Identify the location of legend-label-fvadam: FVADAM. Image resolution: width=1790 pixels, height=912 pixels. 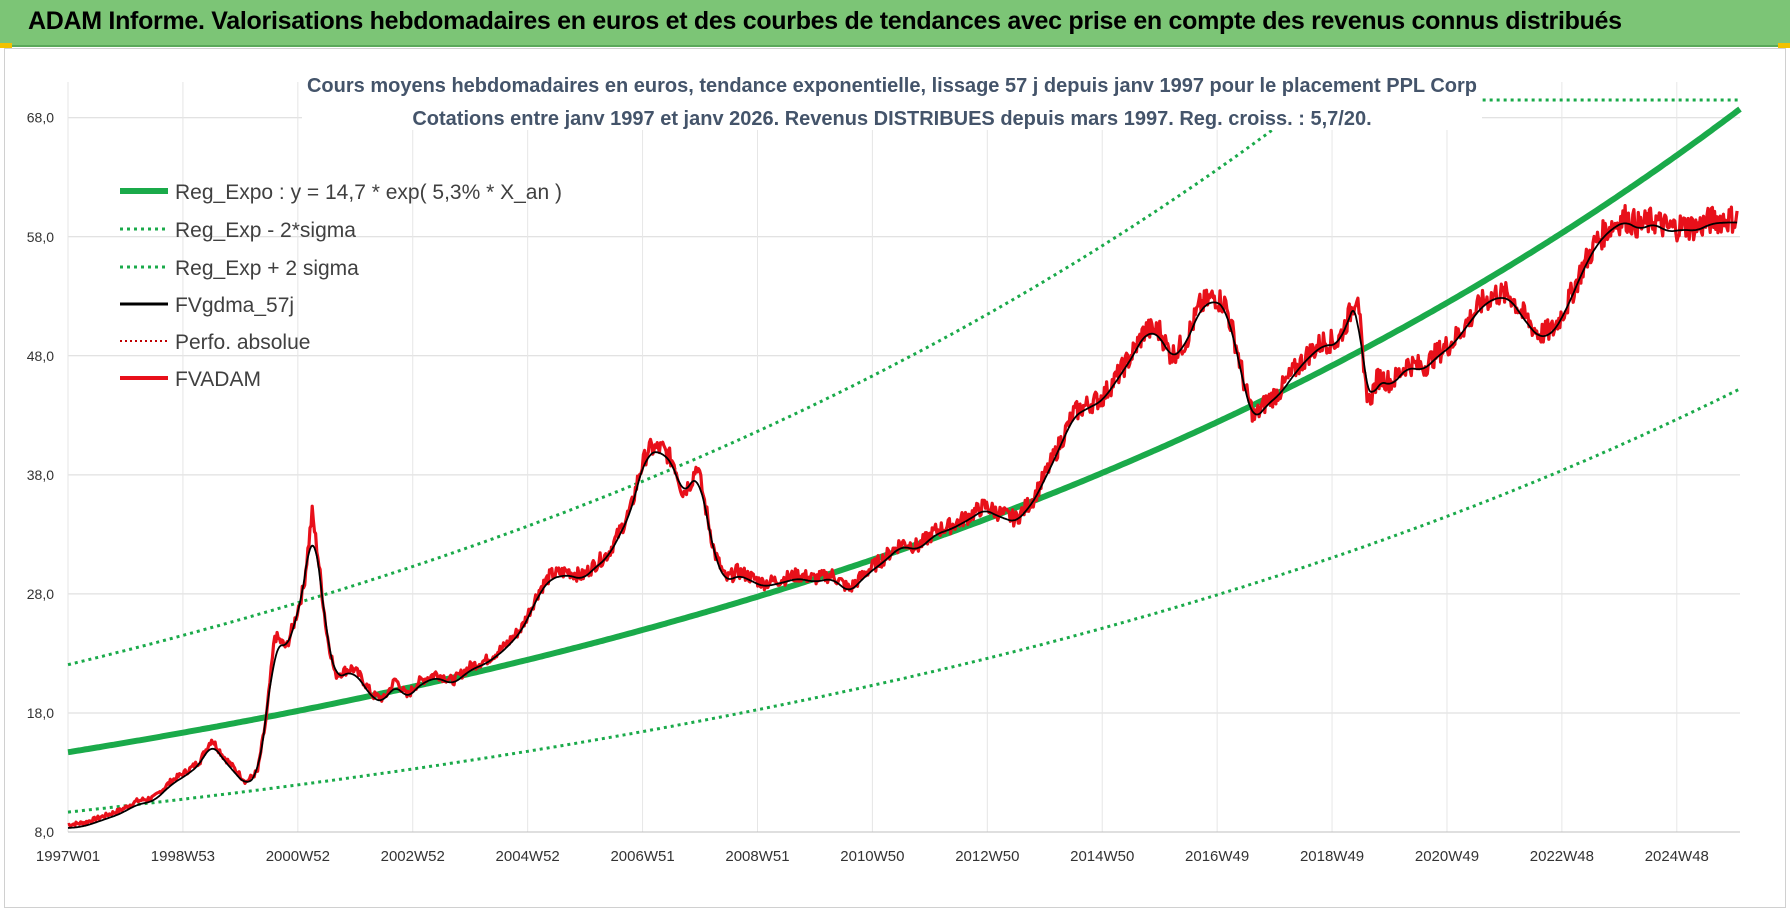
(218, 379).